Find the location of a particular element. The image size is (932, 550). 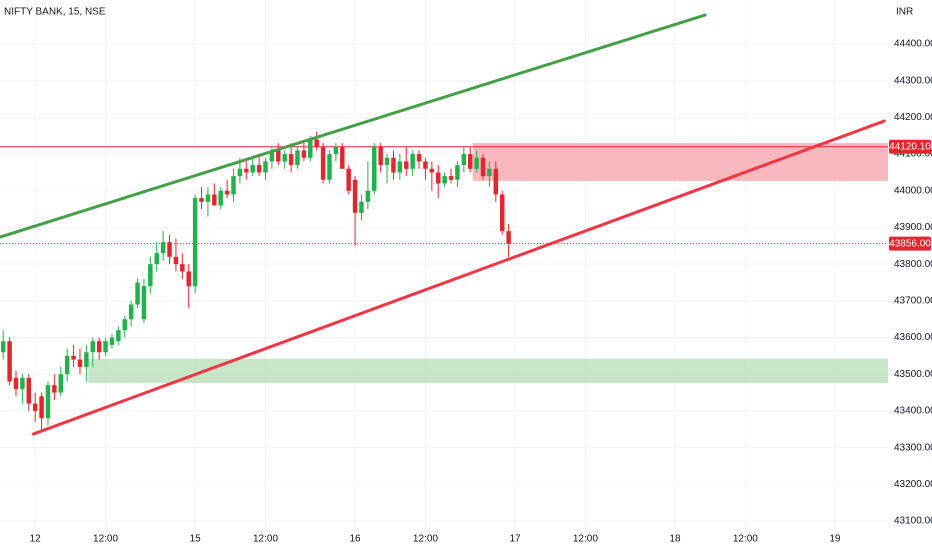

y-tick-label: 44000.00 is located at coordinates (913, 190).